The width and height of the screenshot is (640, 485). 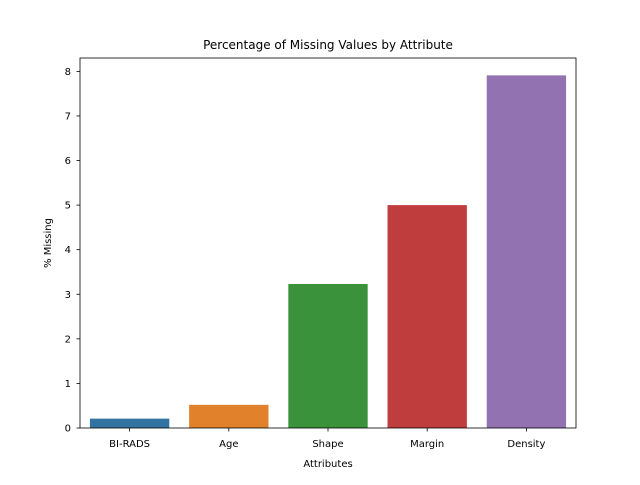 What do you see at coordinates (228, 444) in the screenshot?
I see `x-tick-label: Age` at bounding box center [228, 444].